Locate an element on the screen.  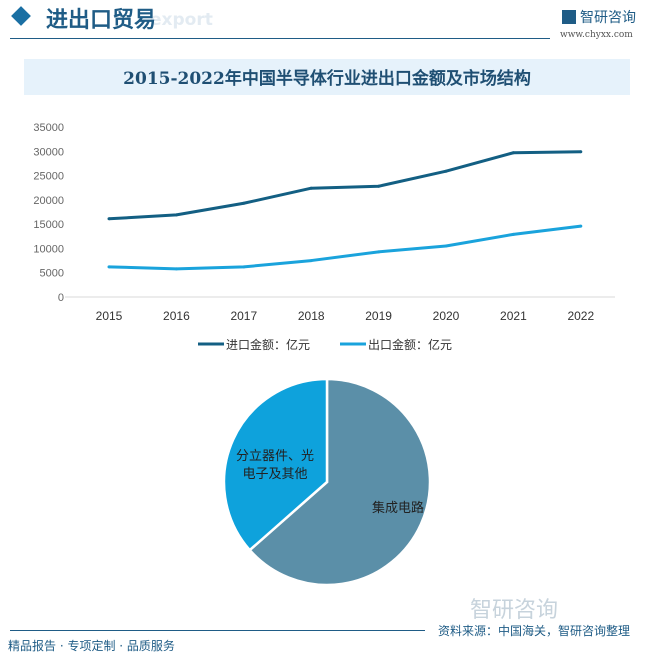
brand-url: www.chyxx.com is located at coordinates (596, 35).